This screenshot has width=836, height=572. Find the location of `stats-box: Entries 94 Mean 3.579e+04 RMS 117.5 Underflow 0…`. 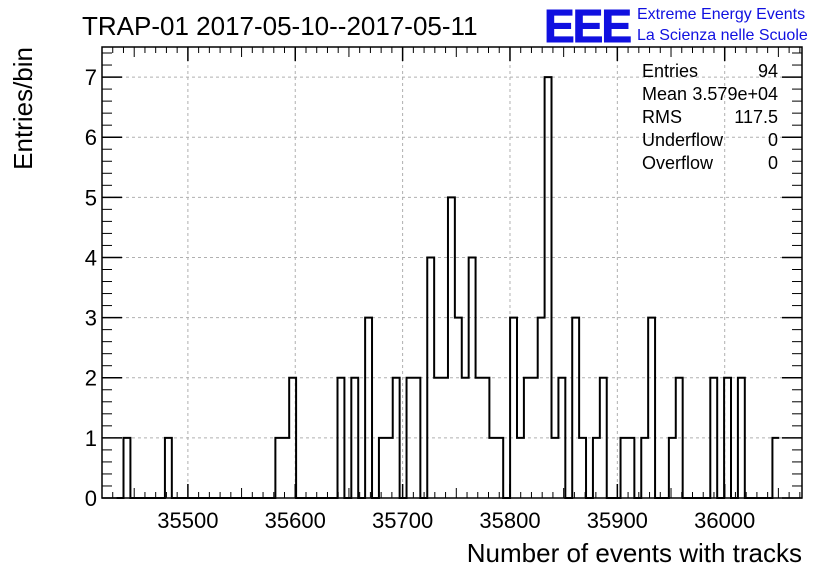

stats-box: Entries 94 Mean 3.579e+04 RMS 117.5 Underflow 0… is located at coordinates (710, 117).